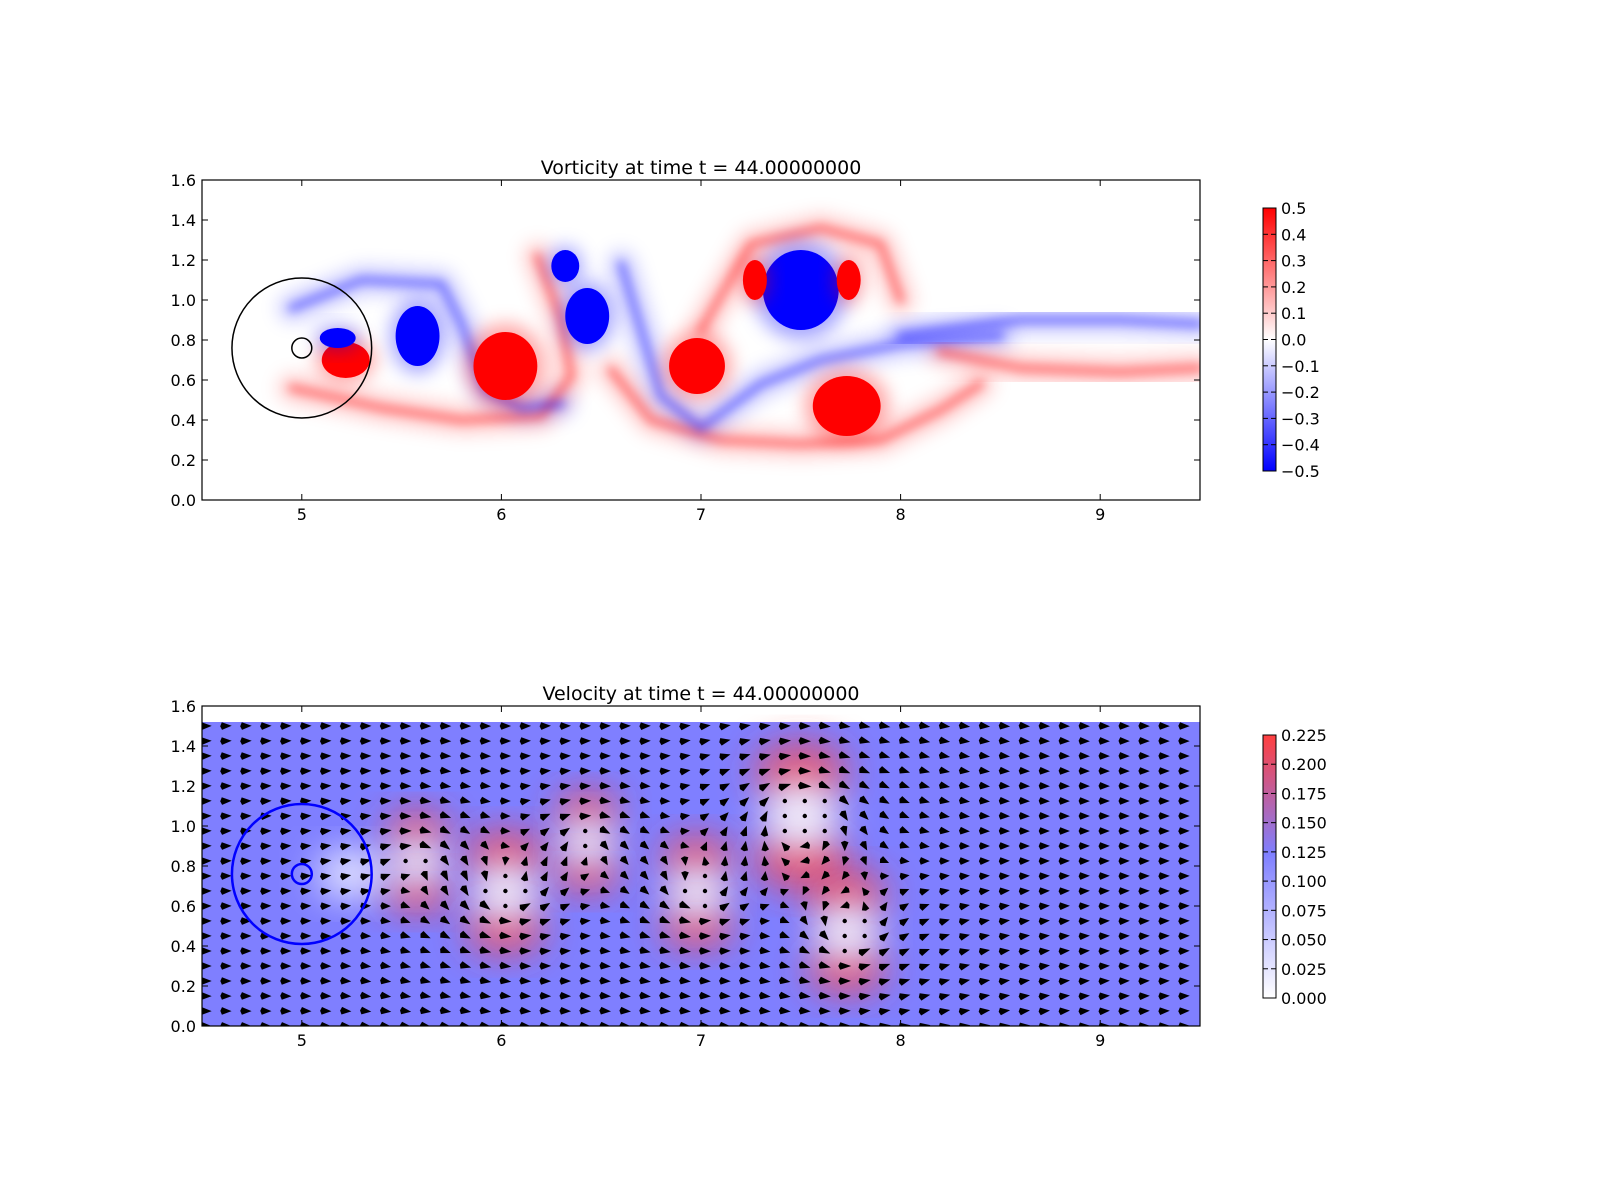  What do you see at coordinates (505, 929) in the screenshot?
I see `fast-flow-region` at bounding box center [505, 929].